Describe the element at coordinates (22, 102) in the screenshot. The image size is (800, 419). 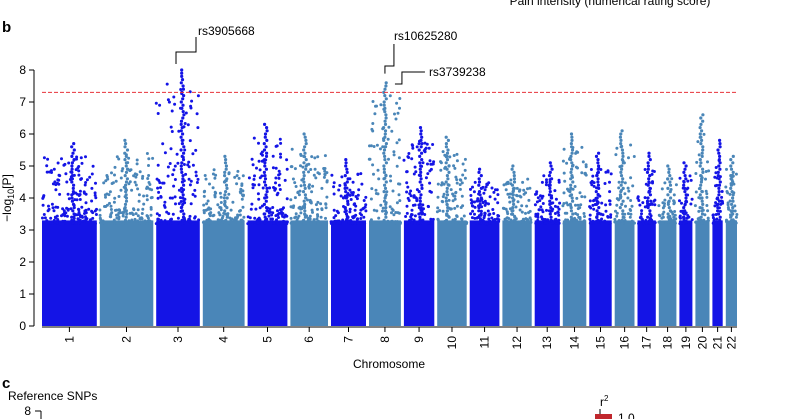
I see `y-tick-label: 7` at that location.